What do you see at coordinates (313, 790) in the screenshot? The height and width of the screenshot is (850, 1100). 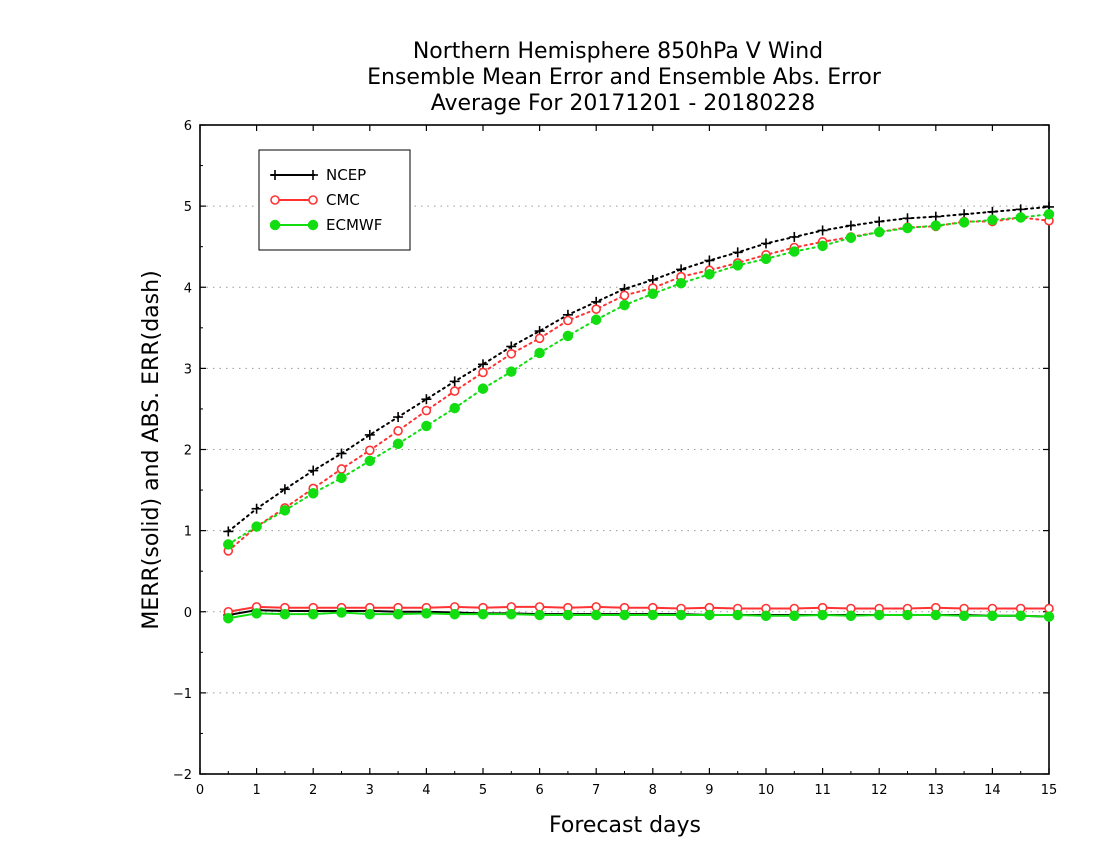 I see `x-tick-label: 2` at bounding box center [313, 790].